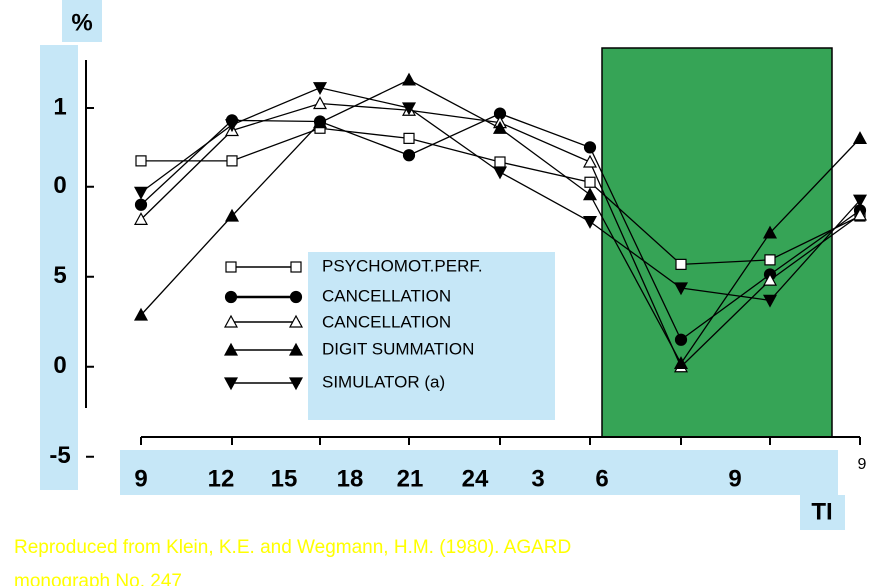  I want to click on x-tick-label: 15, so click(284, 478).